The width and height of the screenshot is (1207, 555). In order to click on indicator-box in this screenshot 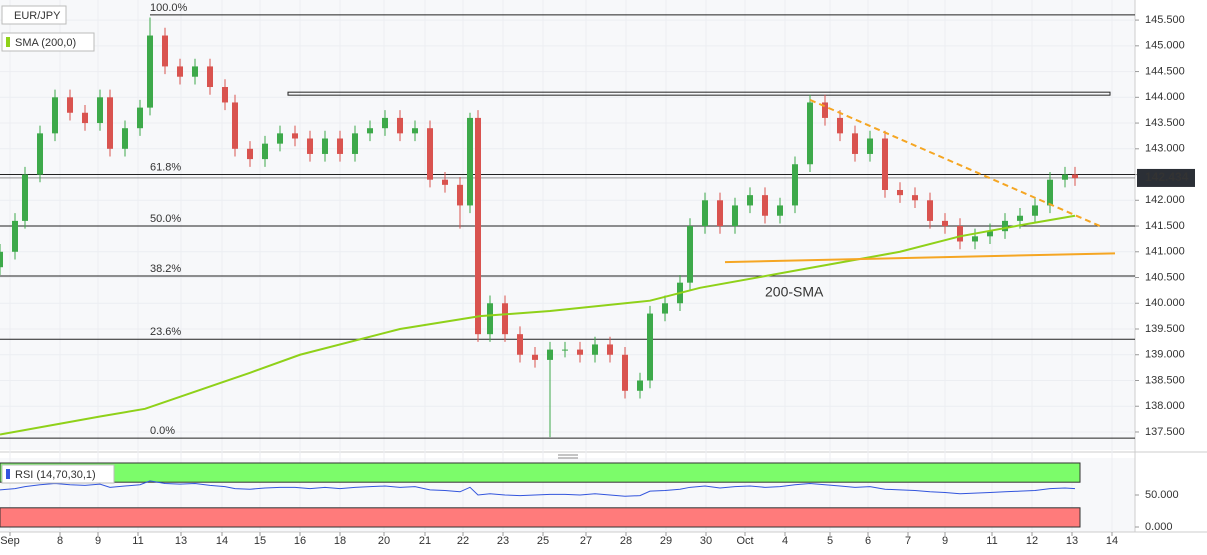, I will do `click(48, 42)`.